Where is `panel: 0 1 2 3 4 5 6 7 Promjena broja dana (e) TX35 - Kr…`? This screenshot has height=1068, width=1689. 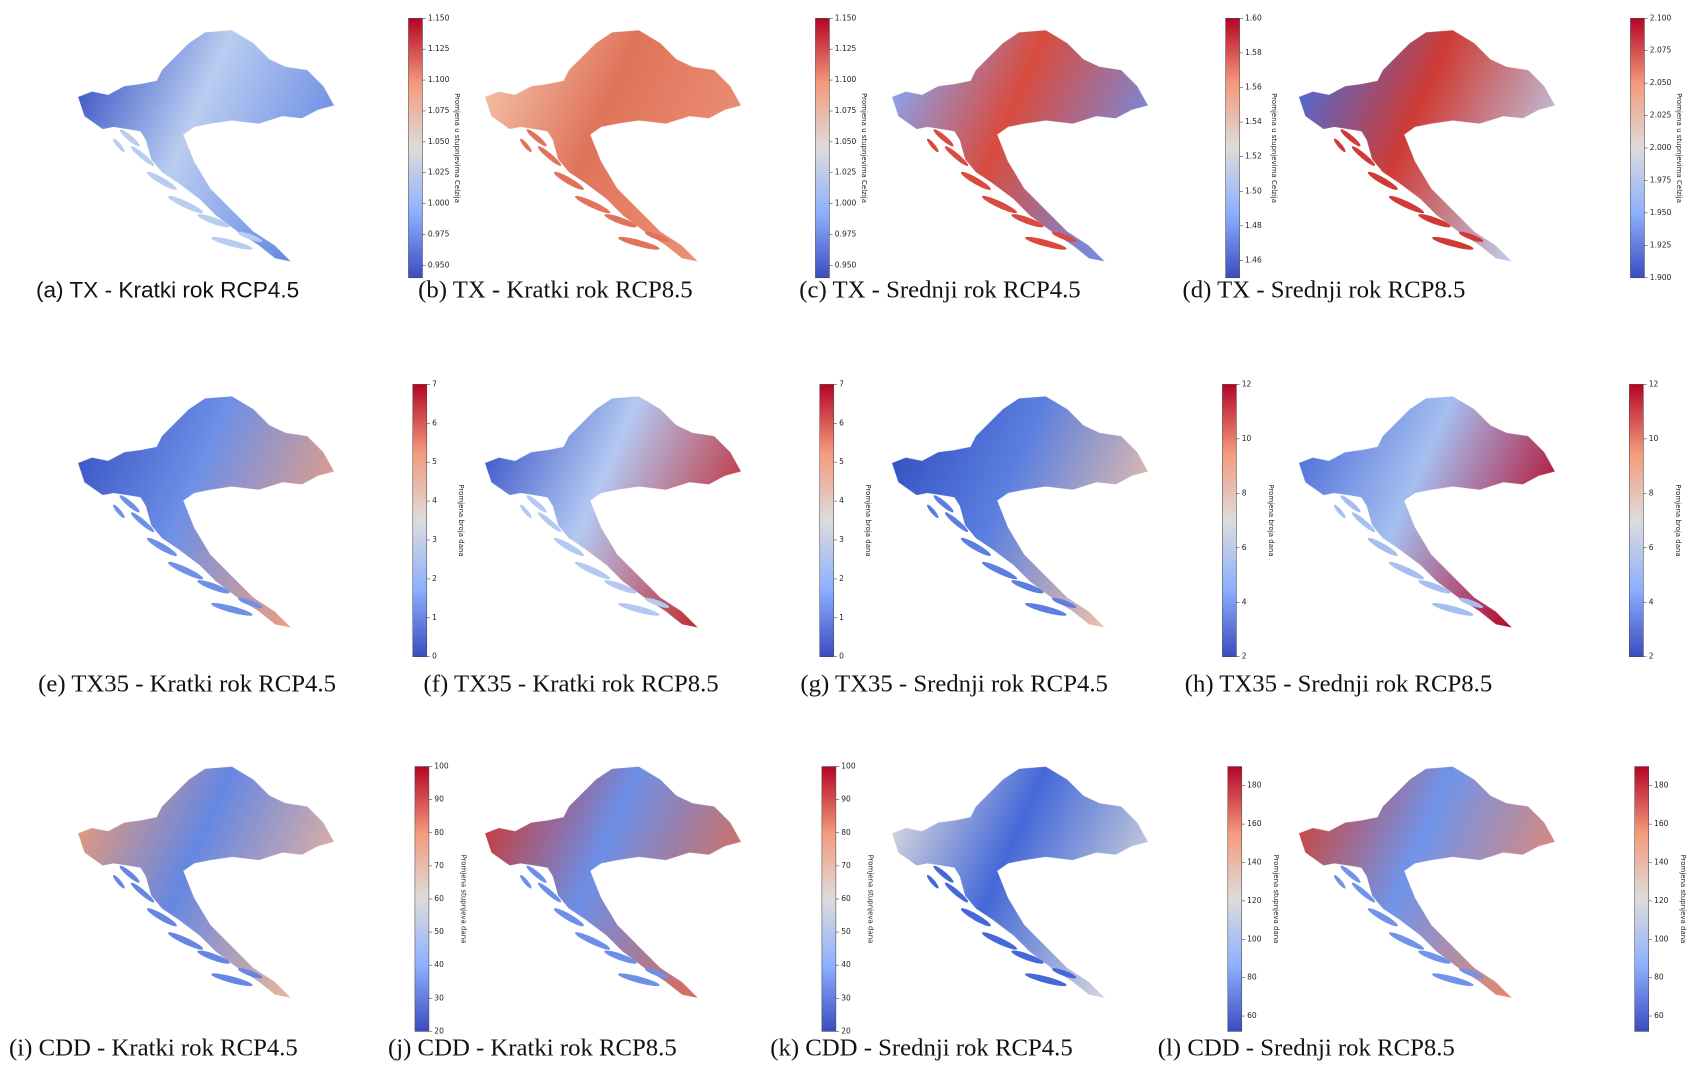
panel: 0 1 2 3 4 5 6 7 Promjena broja dana (e) TX35 - Kr… is located at coordinates (251, 538).